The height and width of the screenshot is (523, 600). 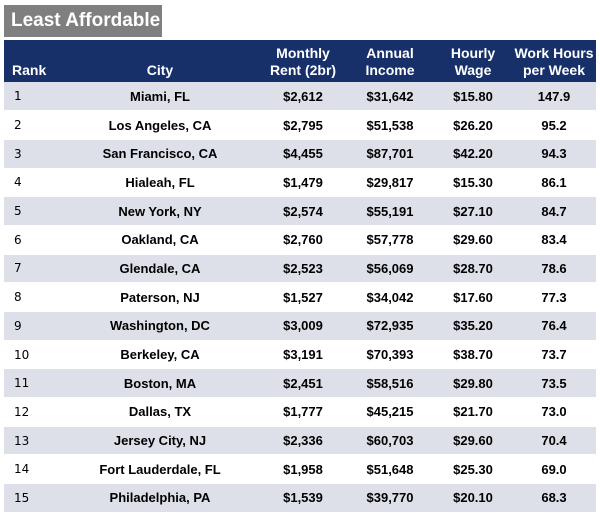 I want to click on table-row: 8 Paterson, NJ $1,527 $34,042 $17.60 77.3, so click(x=300, y=297).